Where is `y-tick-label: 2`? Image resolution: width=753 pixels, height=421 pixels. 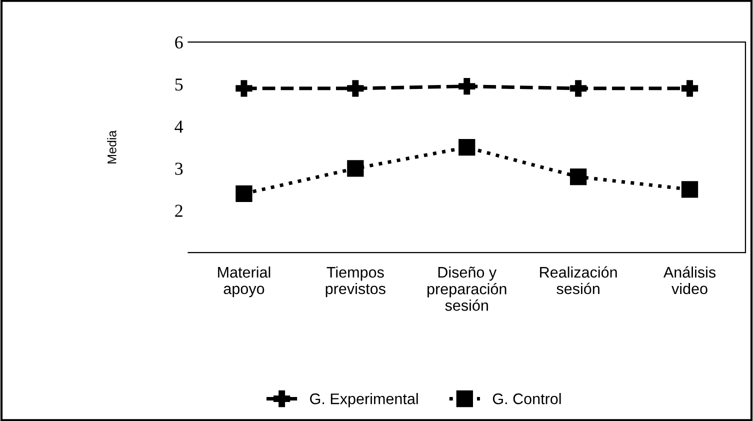 y-tick-label: 2 is located at coordinates (178, 210).